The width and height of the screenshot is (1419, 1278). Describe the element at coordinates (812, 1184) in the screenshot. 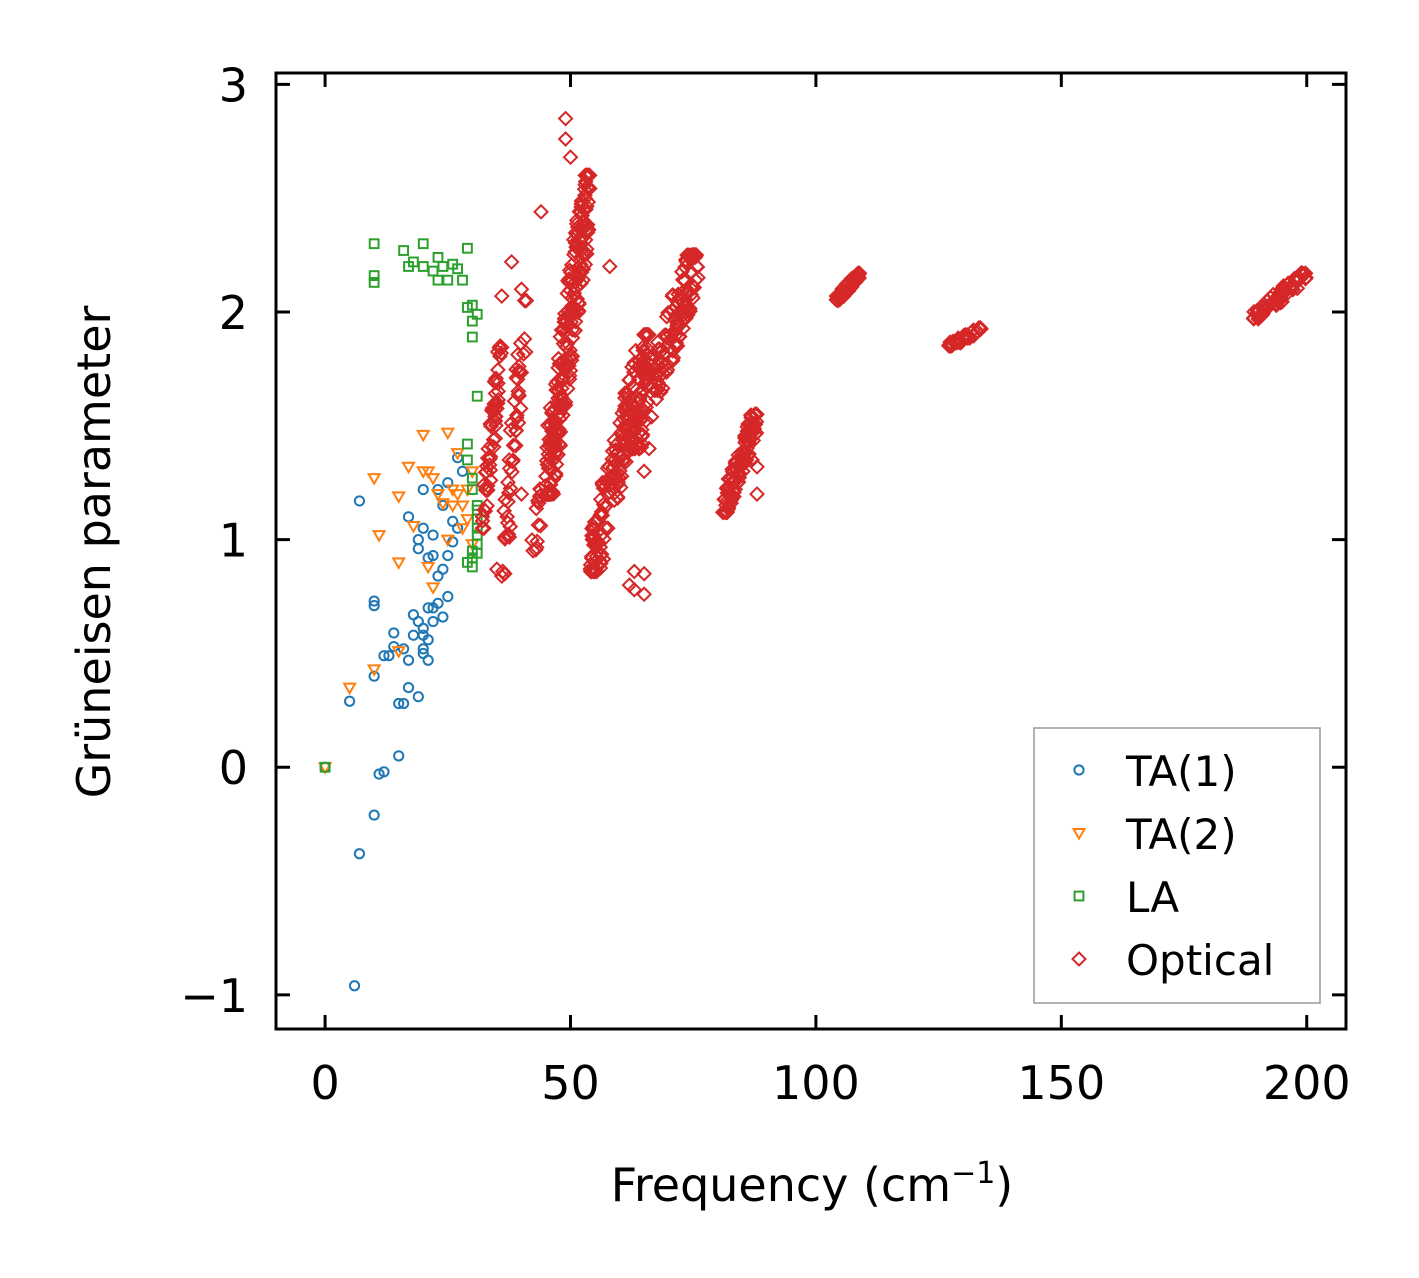

I see `x-axis-label: Frequency (cm−1)` at that location.